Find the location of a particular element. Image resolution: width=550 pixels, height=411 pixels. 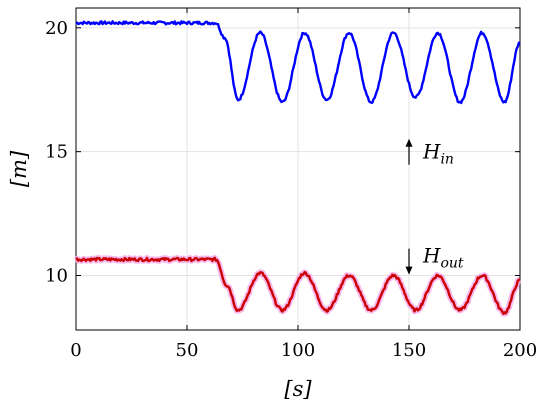

y-tick-label: 10 is located at coordinates (56, 276).